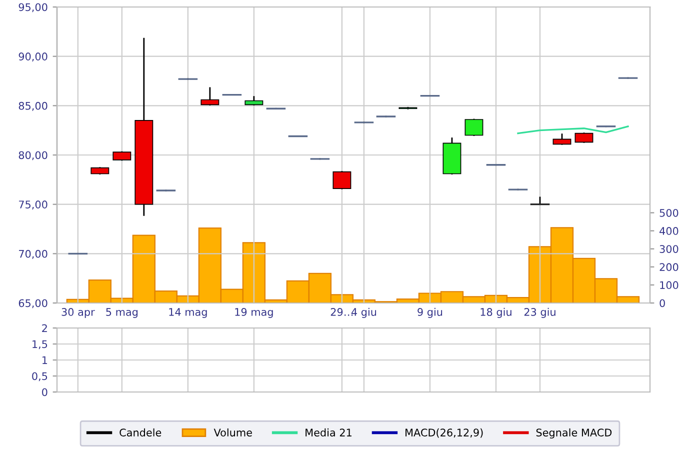 The image size is (700, 451). What do you see at coordinates (40, 345) in the screenshot?
I see `y-tick-label: 1,5` at bounding box center [40, 345].